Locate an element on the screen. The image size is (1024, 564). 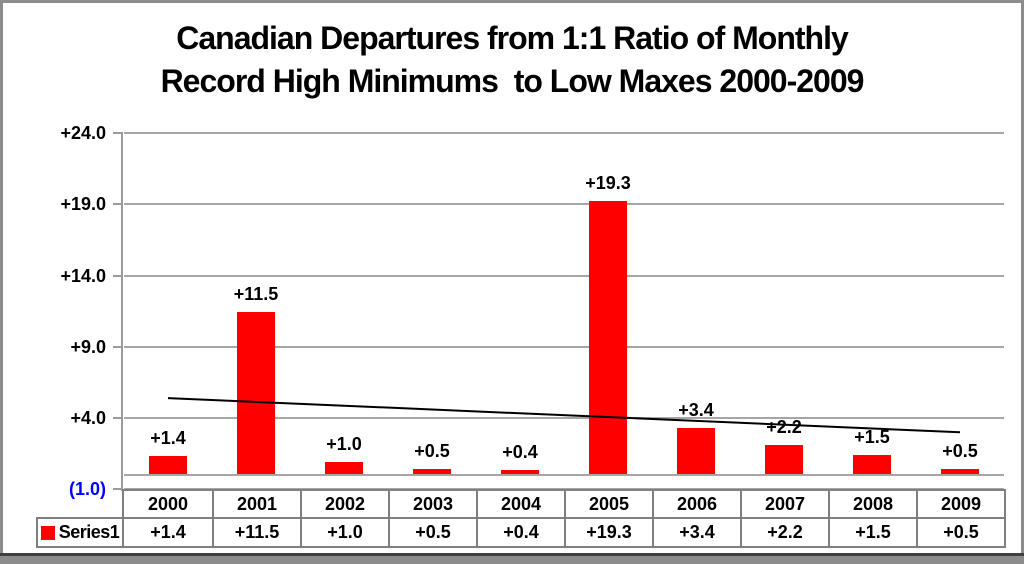
frame-border-right is located at coordinates (1022, 282).